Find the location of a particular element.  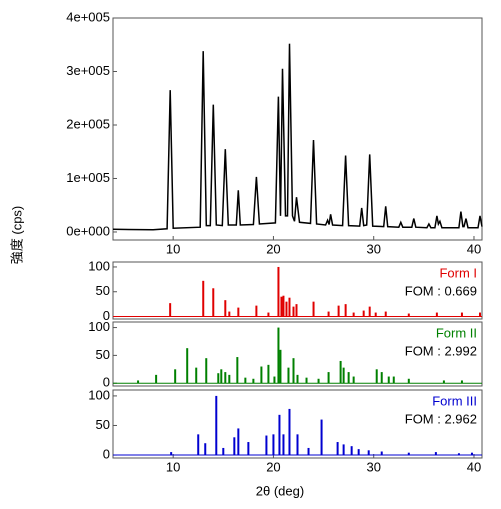

y-tick-label: 3e+005 is located at coordinates (88, 70).